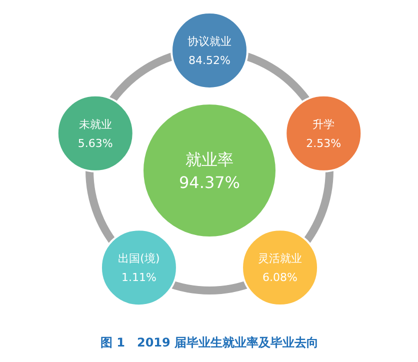 This screenshot has width=418, height=362. Describe the element at coordinates (210, 41) in the screenshot. I see `category-label: 协议就业` at that location.